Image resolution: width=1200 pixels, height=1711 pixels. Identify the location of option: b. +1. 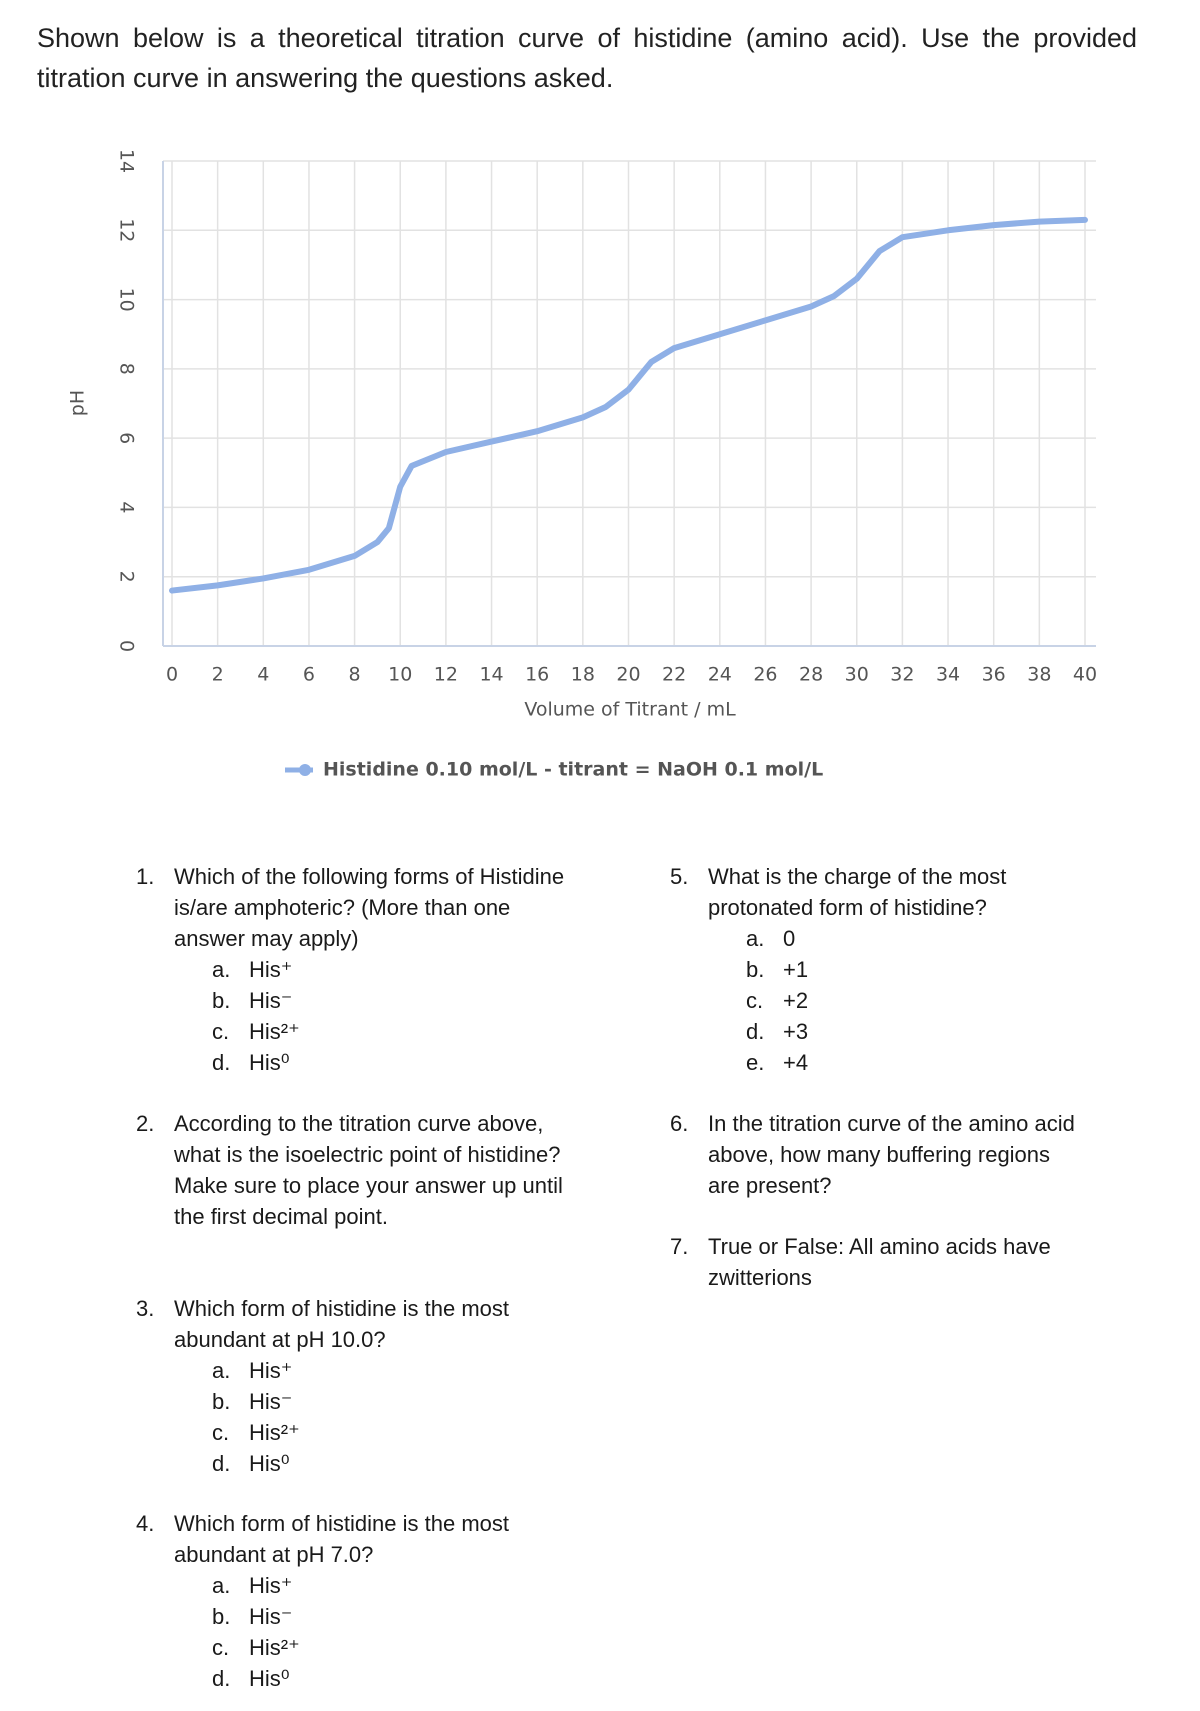
(913, 969).